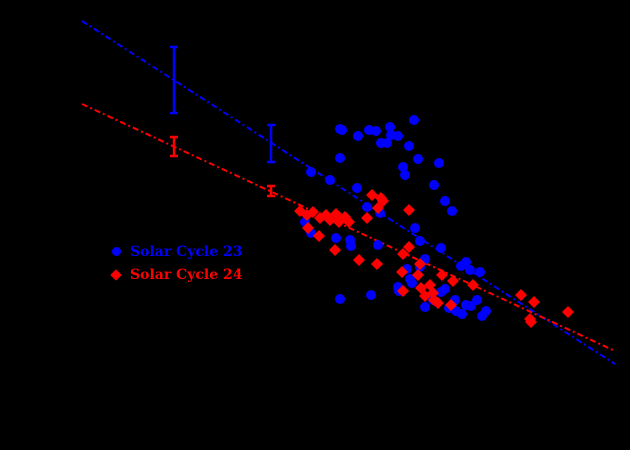 Image resolution: width=630 pixels, height=450 pixels. What do you see at coordinates (186, 275) in the screenshot?
I see `legend-label: Solar Cycle 24` at bounding box center [186, 275].